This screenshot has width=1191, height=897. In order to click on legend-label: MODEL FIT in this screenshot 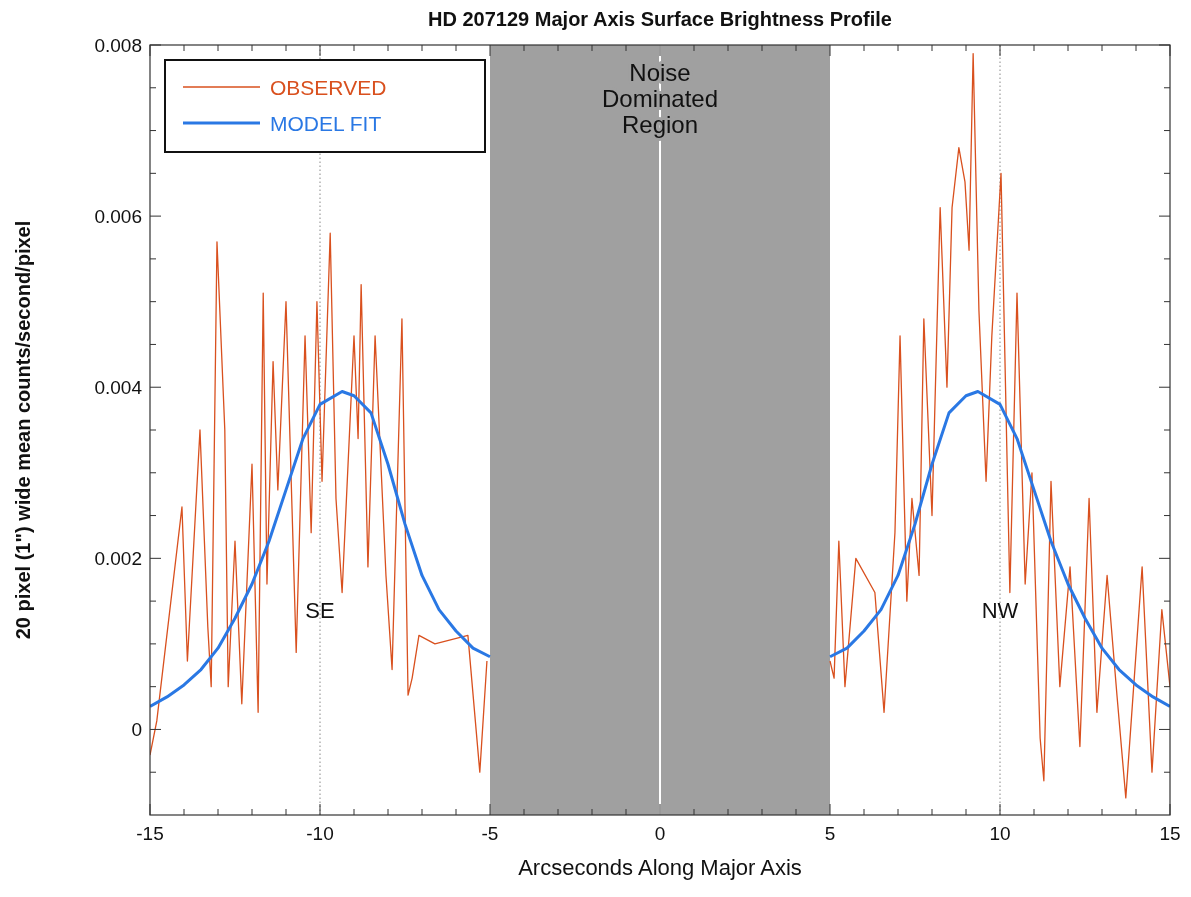, I will do `click(326, 123)`.